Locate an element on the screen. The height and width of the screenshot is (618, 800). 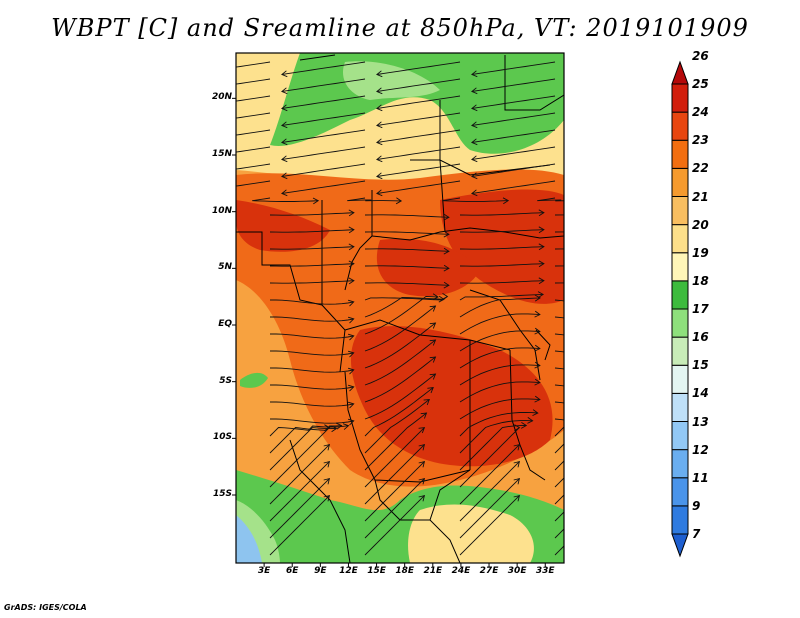
colorbar-label: 12 is located at coordinates (700, 449).